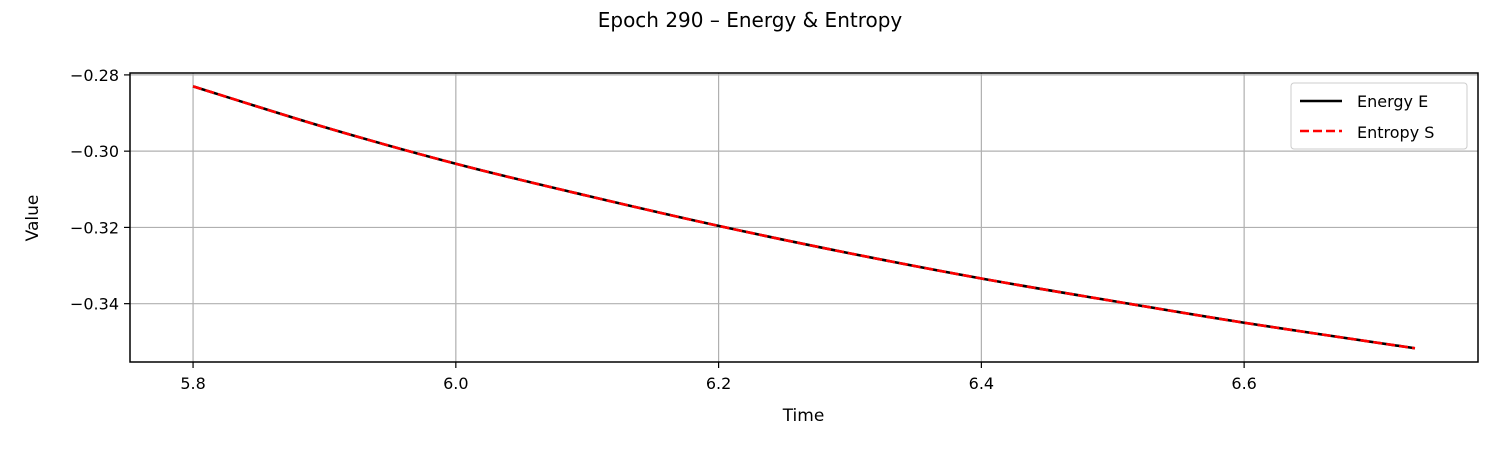  What do you see at coordinates (803, 416) in the screenshot?
I see `x-axis-label: Time` at bounding box center [803, 416].